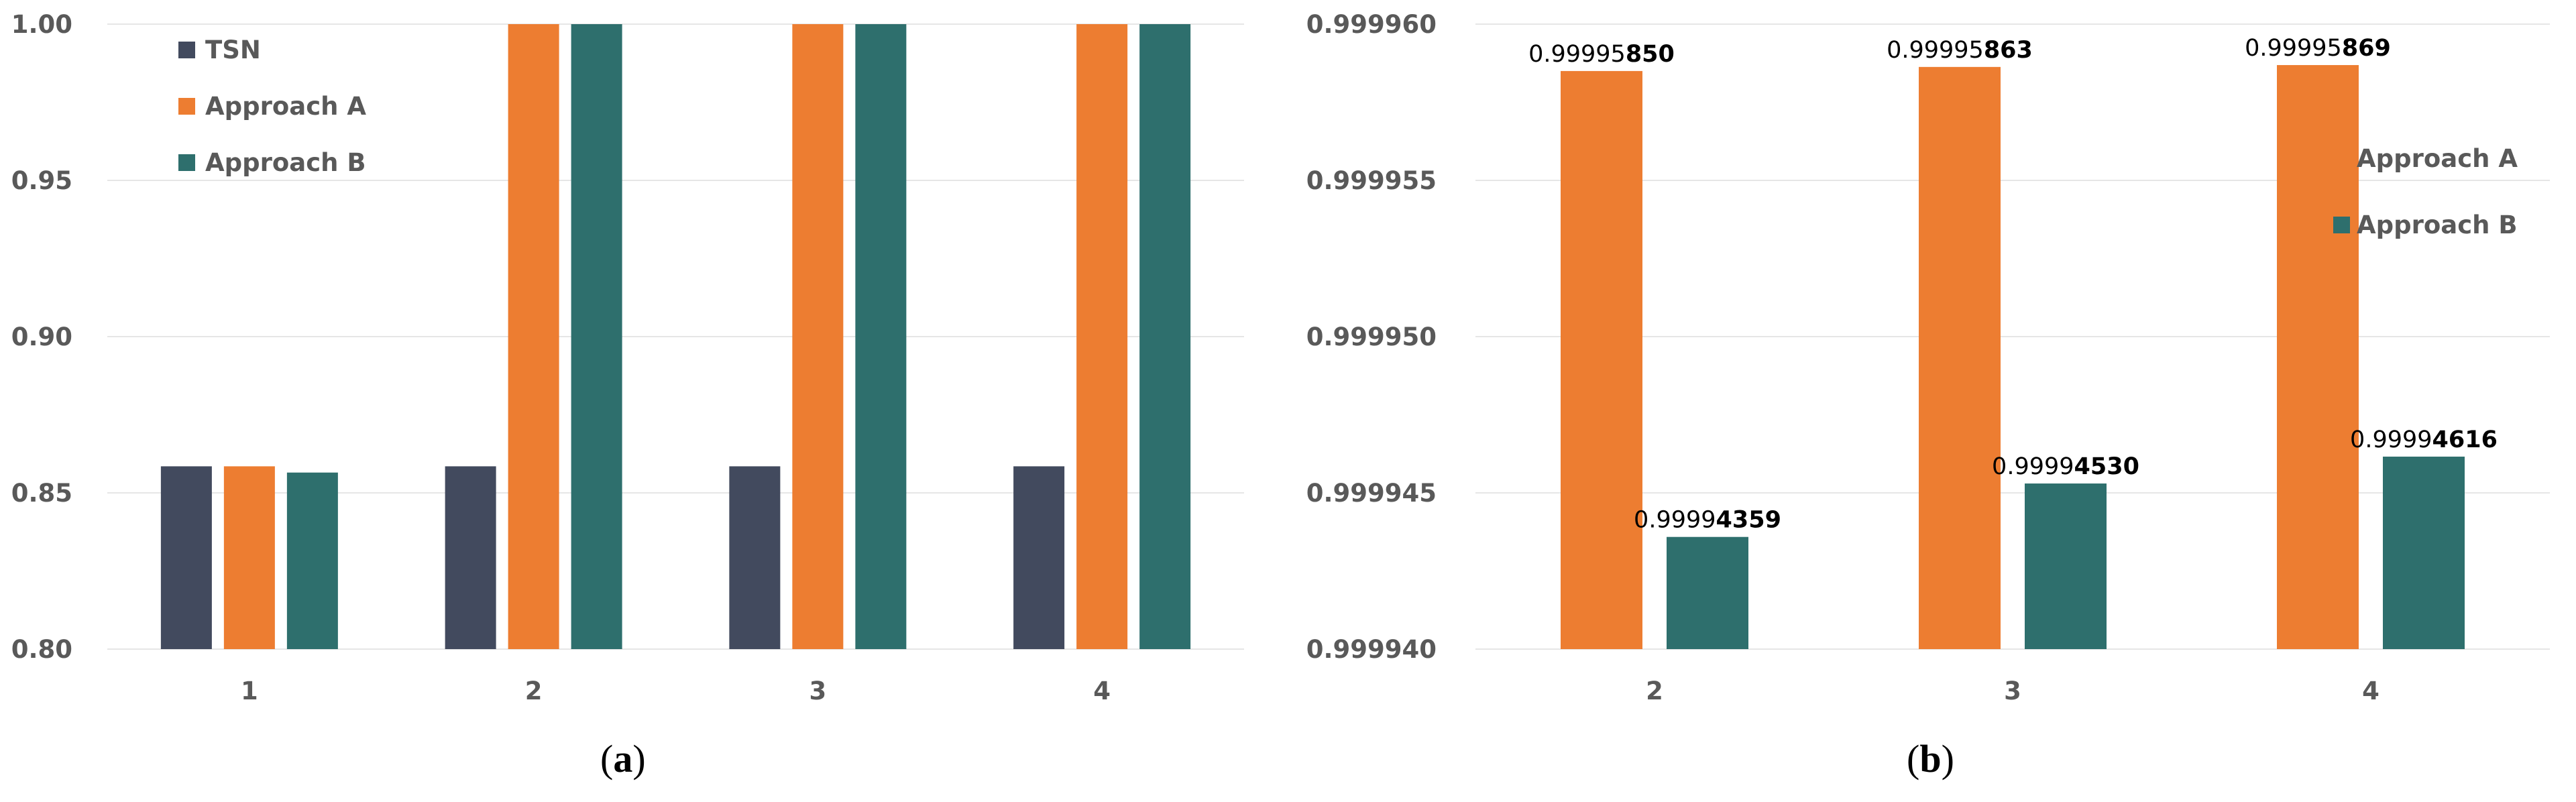  I want to click on y-tick-label: 0.999960, so click(1371, 24).